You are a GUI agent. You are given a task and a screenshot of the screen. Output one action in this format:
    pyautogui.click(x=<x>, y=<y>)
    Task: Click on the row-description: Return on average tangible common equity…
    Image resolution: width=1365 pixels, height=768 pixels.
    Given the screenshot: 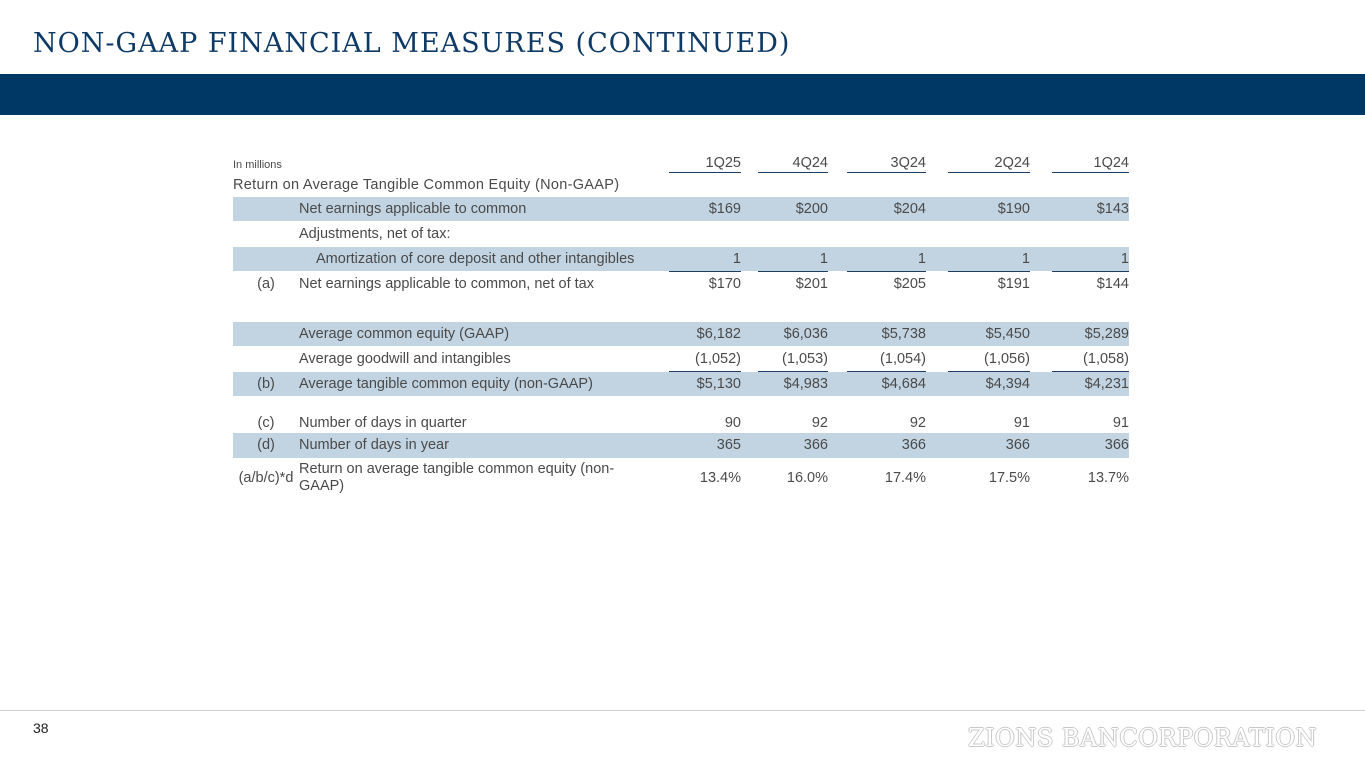 What is the action you would take?
    pyautogui.click(x=457, y=477)
    